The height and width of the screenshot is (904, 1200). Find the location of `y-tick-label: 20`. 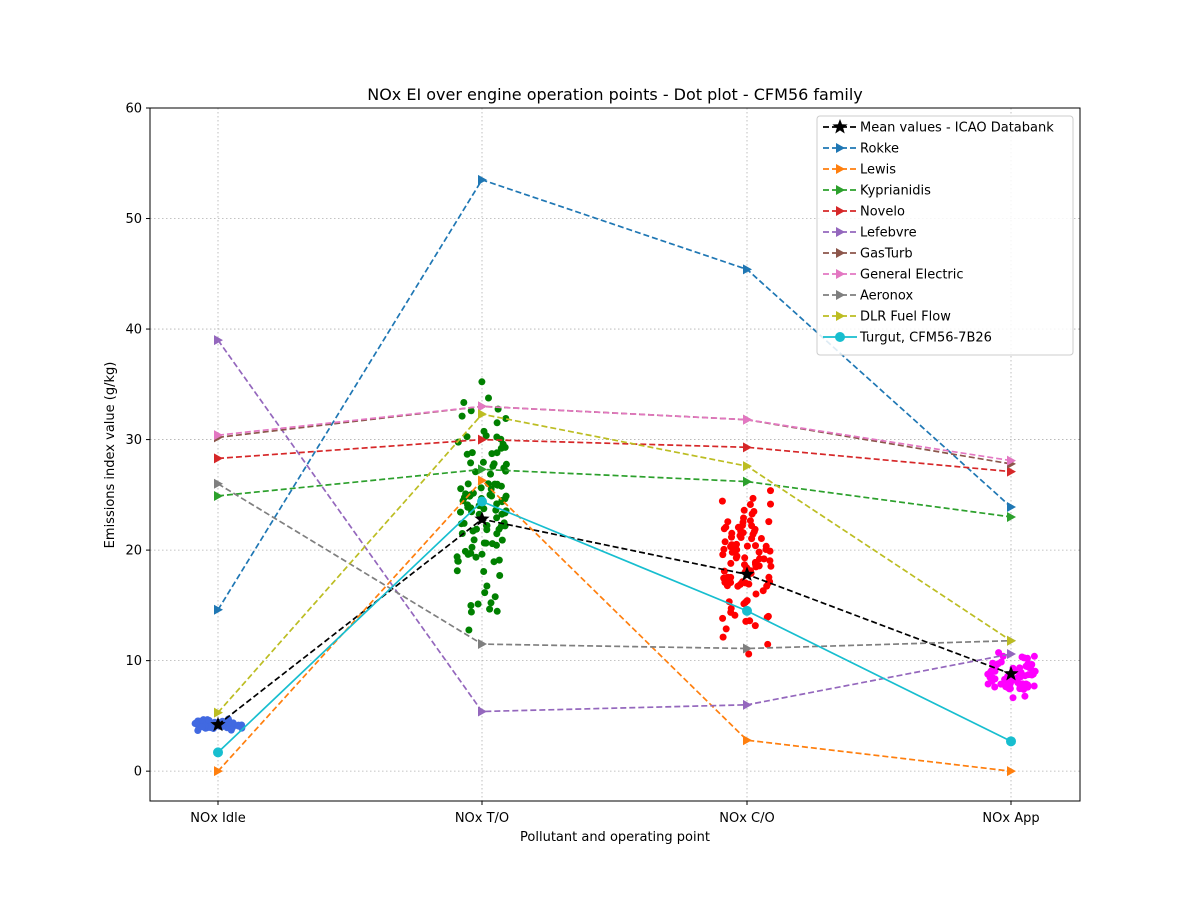

y-tick-label: 20 is located at coordinates (133, 551).